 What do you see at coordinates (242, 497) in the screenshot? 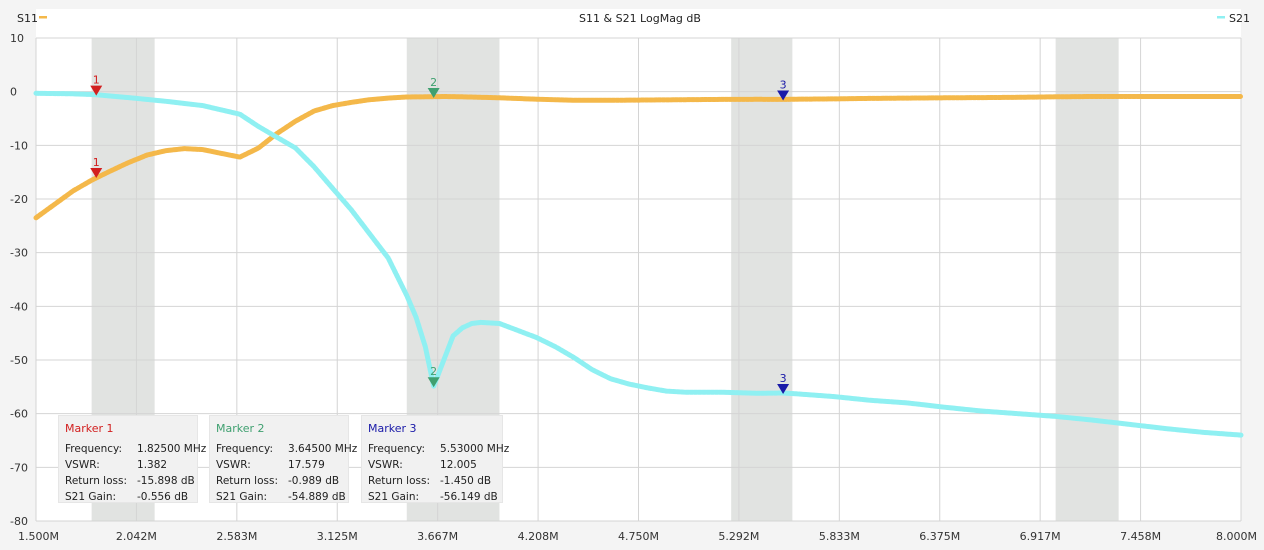
I see `marker-2-gain-label: S21 Gain:` at bounding box center [242, 497].